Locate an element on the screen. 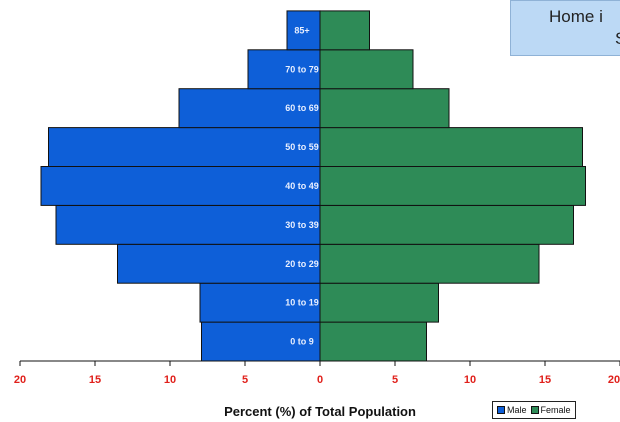  chart-legend: Male Female is located at coordinates (534, 410).